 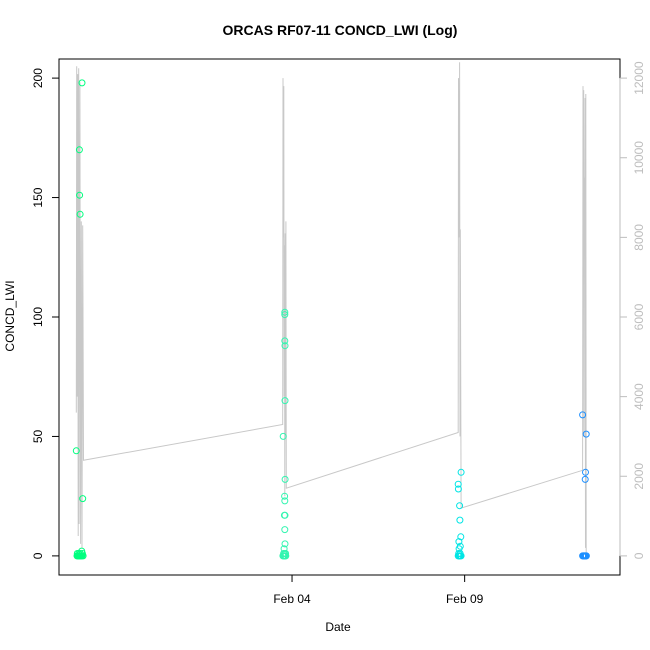 What do you see at coordinates (338, 627) in the screenshot?
I see `x-axis-label: Date` at bounding box center [338, 627].